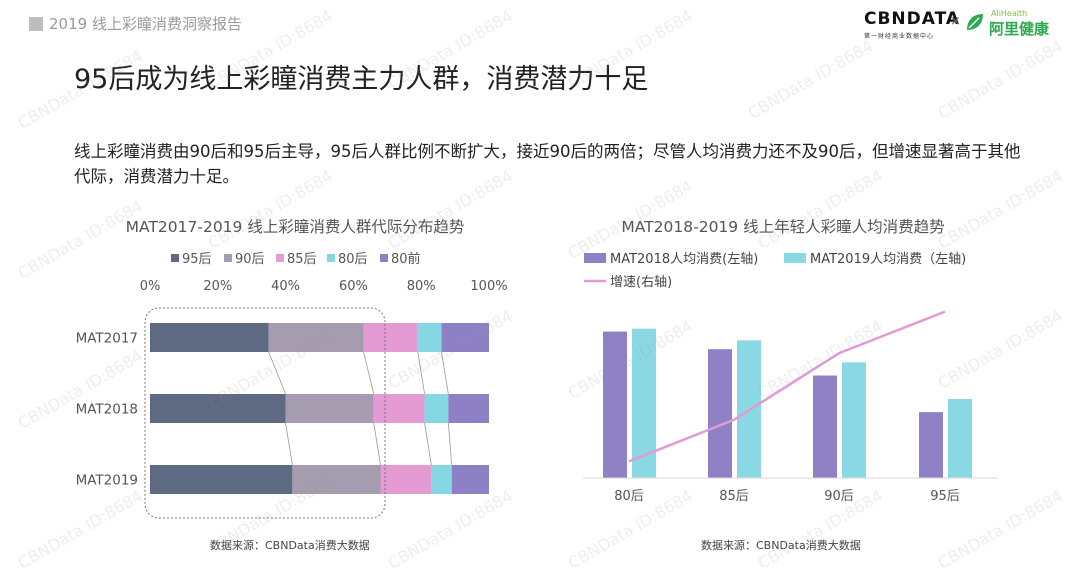 The height and width of the screenshot is (573, 1080). I want to click on category-label: 80后, so click(629, 496).